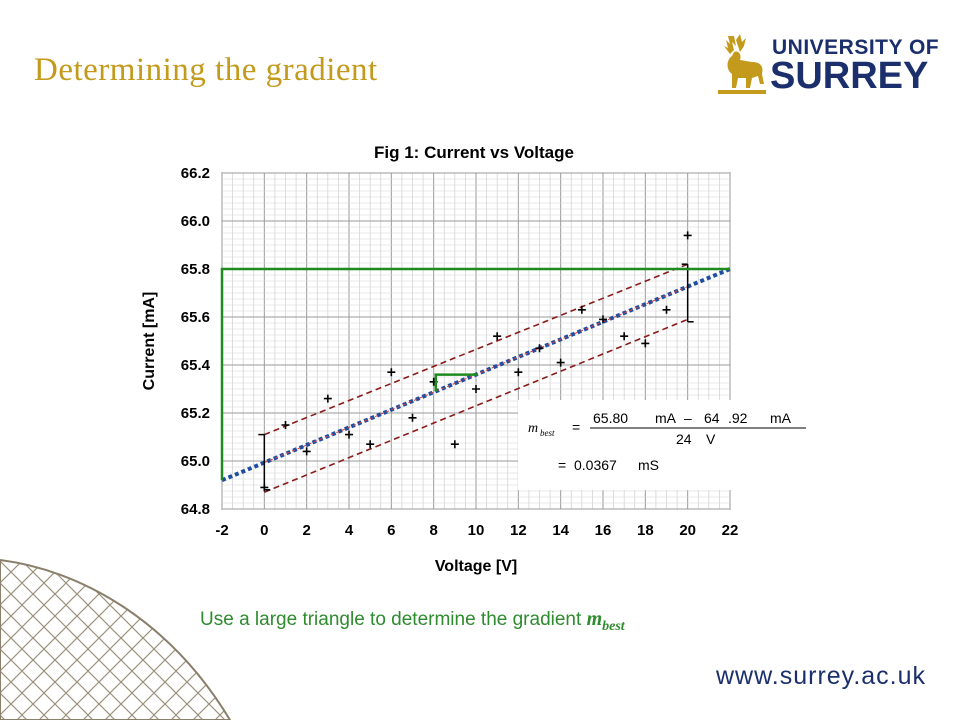  What do you see at coordinates (821, 676) in the screenshot?
I see `website-url: www.surrey.ac.uk` at bounding box center [821, 676].